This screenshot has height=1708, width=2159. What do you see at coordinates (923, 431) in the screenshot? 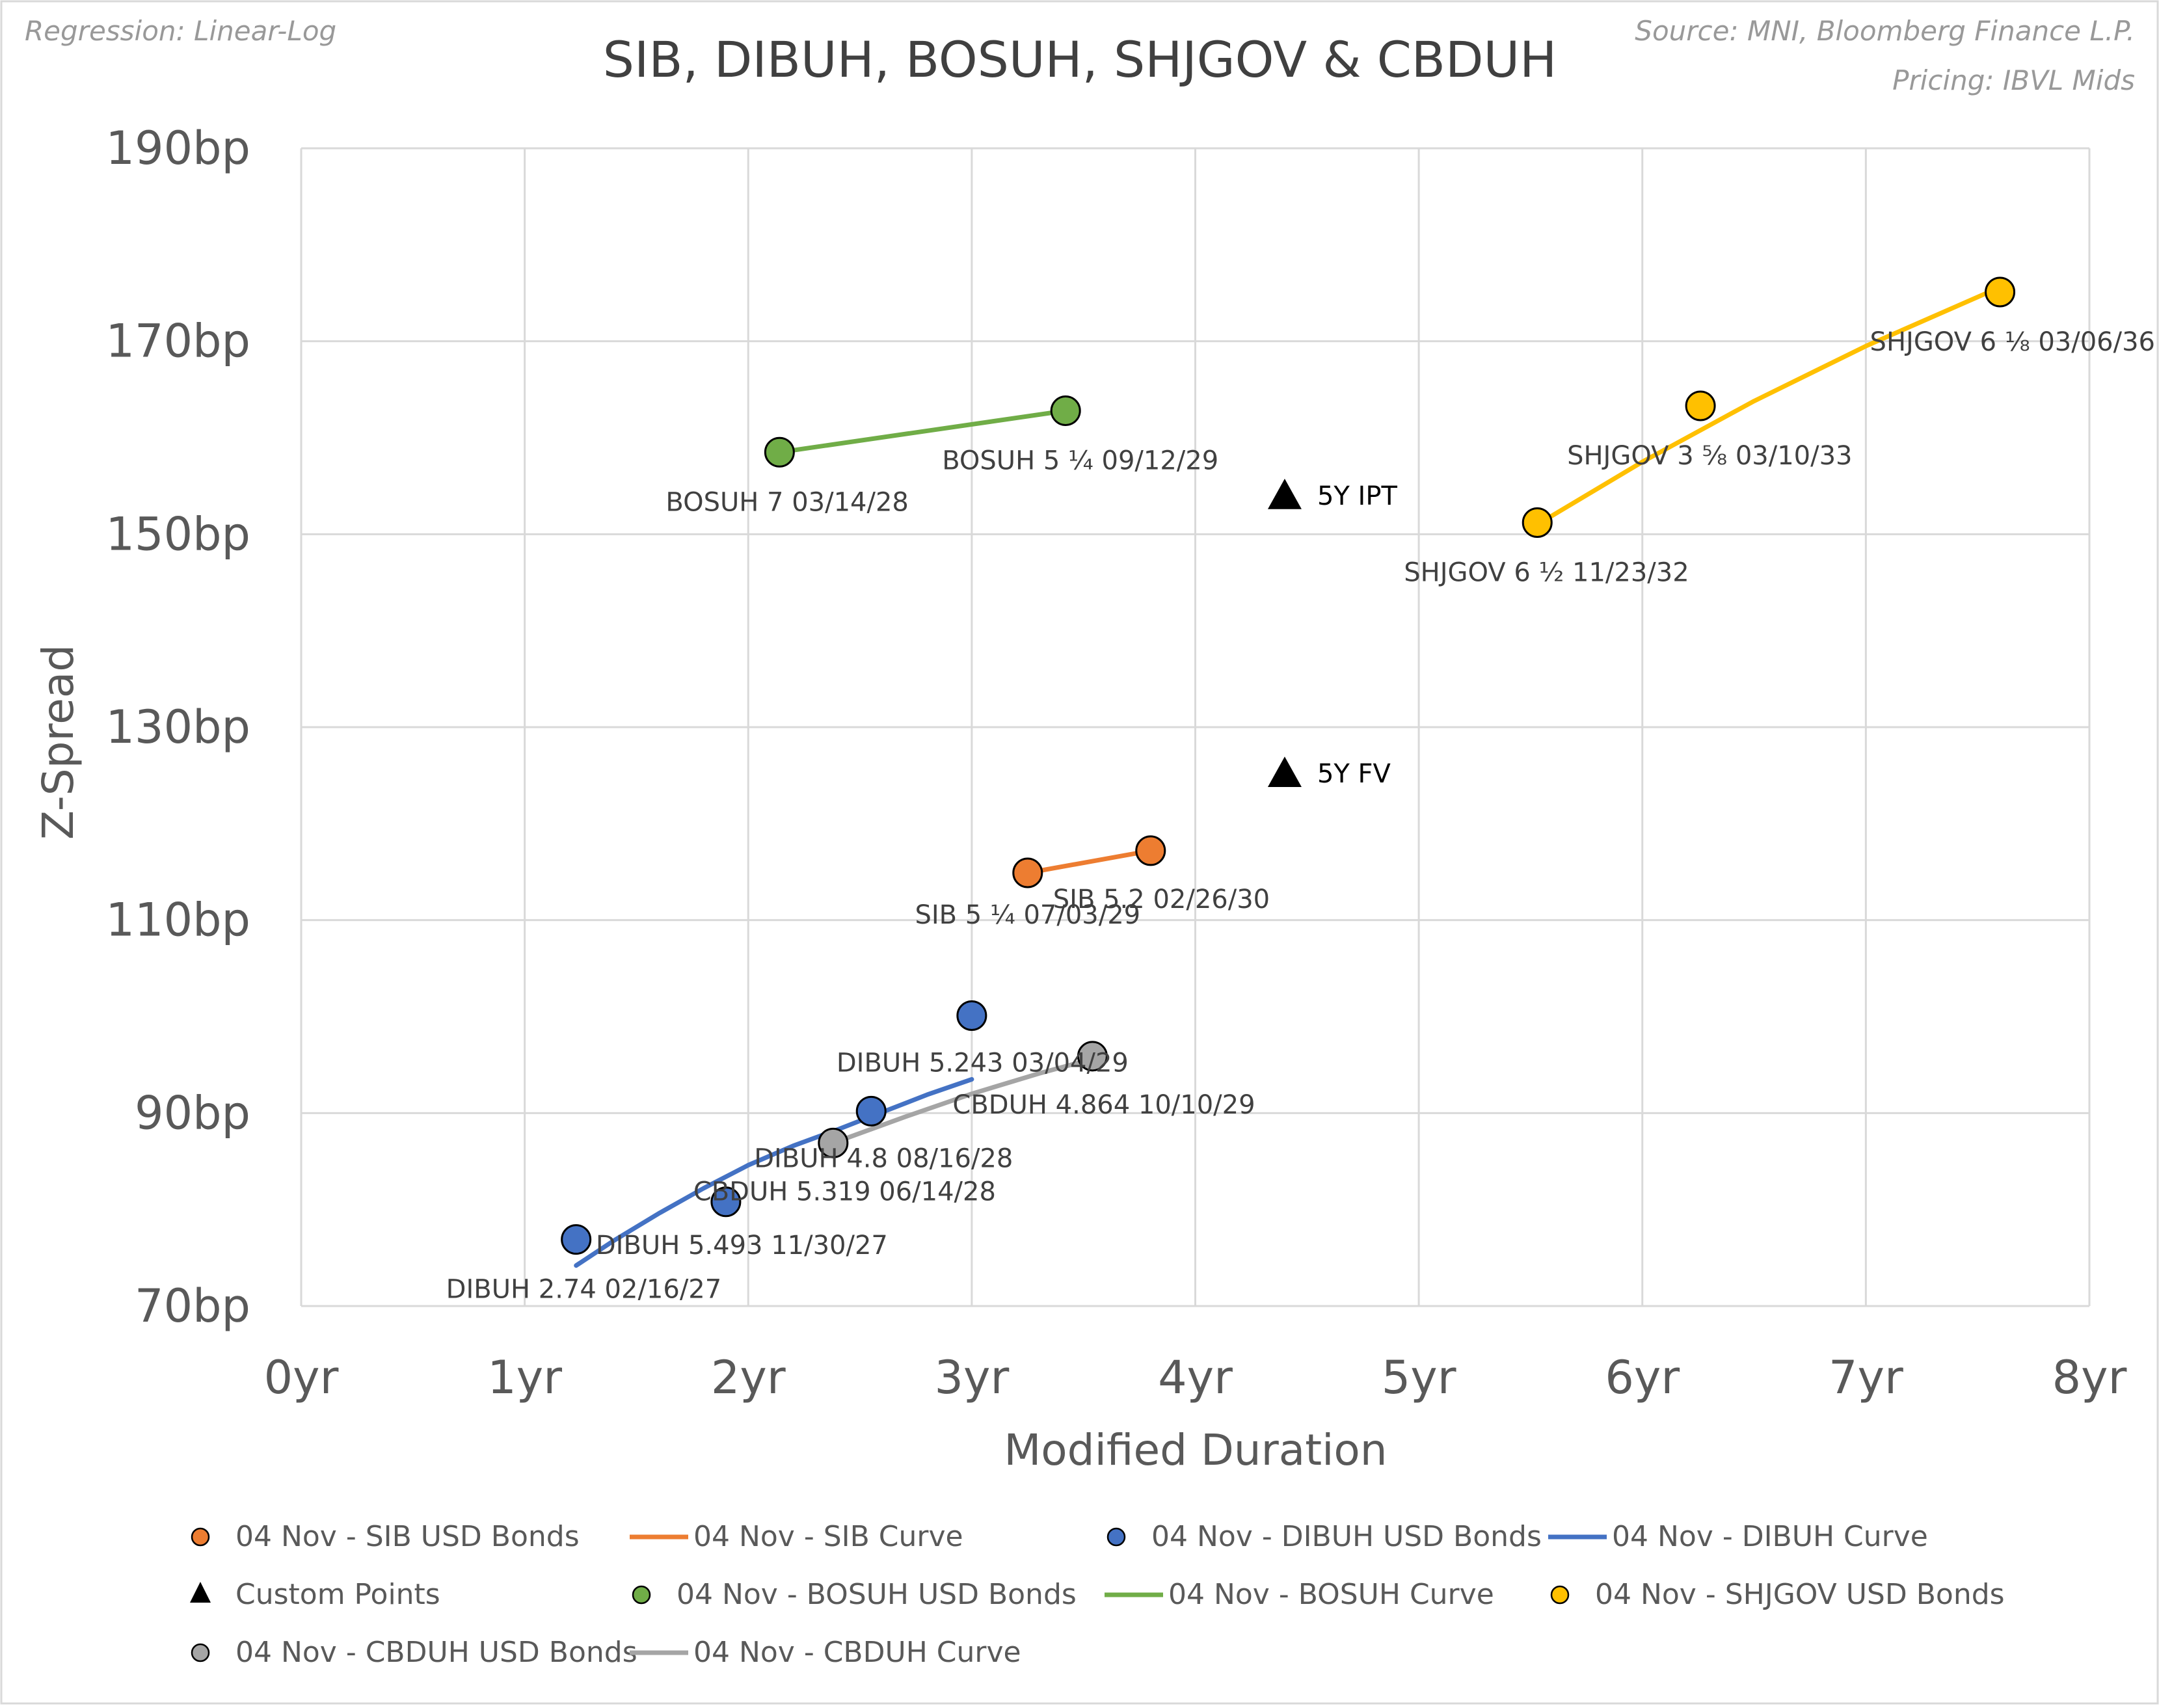
I see `bosuh-curve-line` at bounding box center [923, 431].